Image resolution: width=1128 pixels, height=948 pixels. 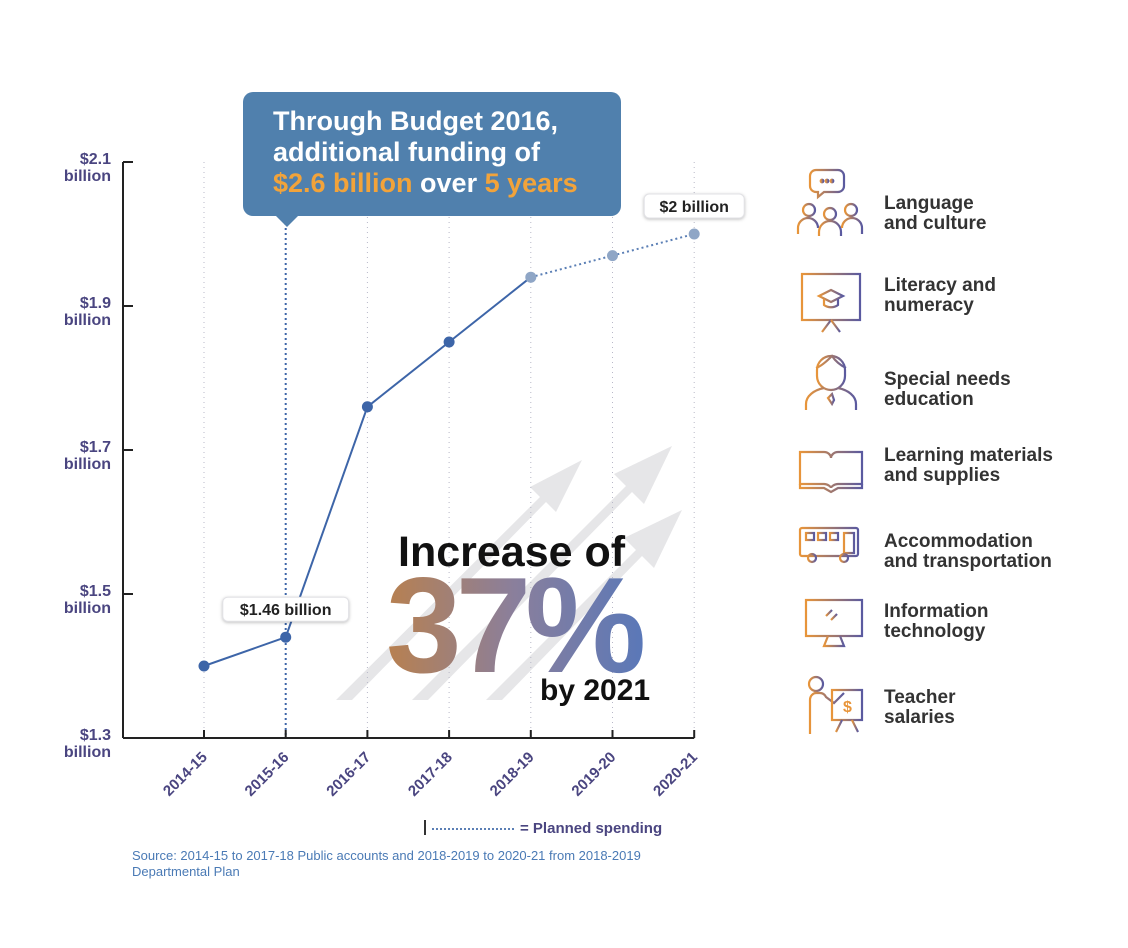 I want to click on category-label: Special needs education, so click(x=947, y=389).